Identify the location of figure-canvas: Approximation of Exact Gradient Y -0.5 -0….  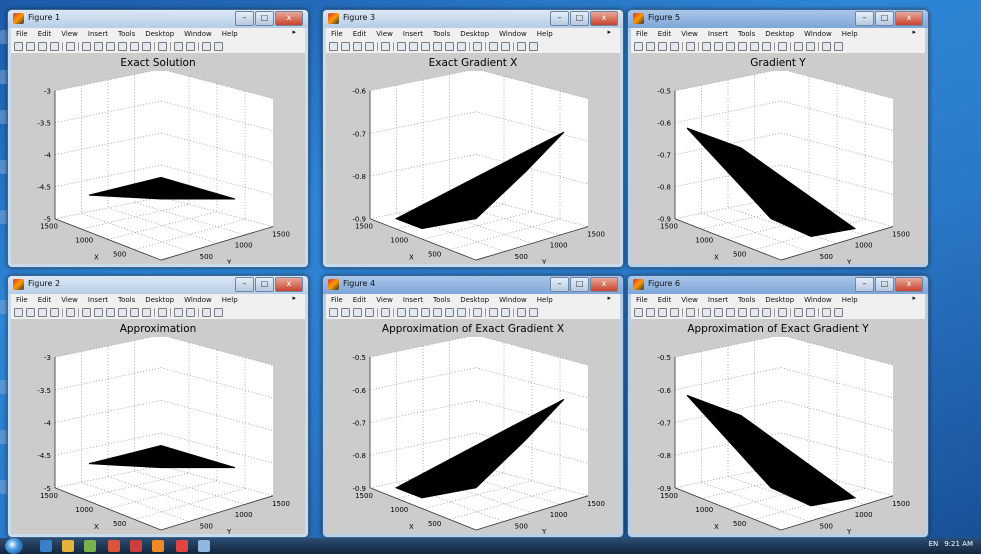
(778, 426).